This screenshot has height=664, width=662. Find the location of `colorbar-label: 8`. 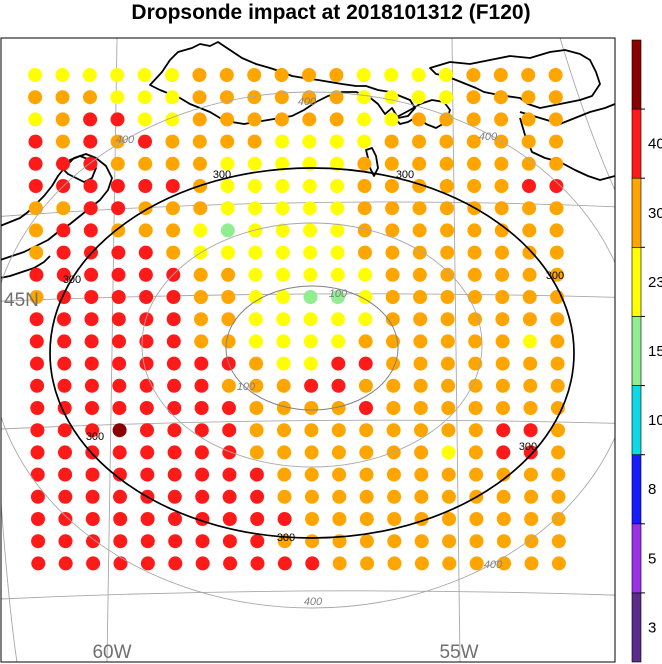

colorbar-label: 8 is located at coordinates (652, 489).